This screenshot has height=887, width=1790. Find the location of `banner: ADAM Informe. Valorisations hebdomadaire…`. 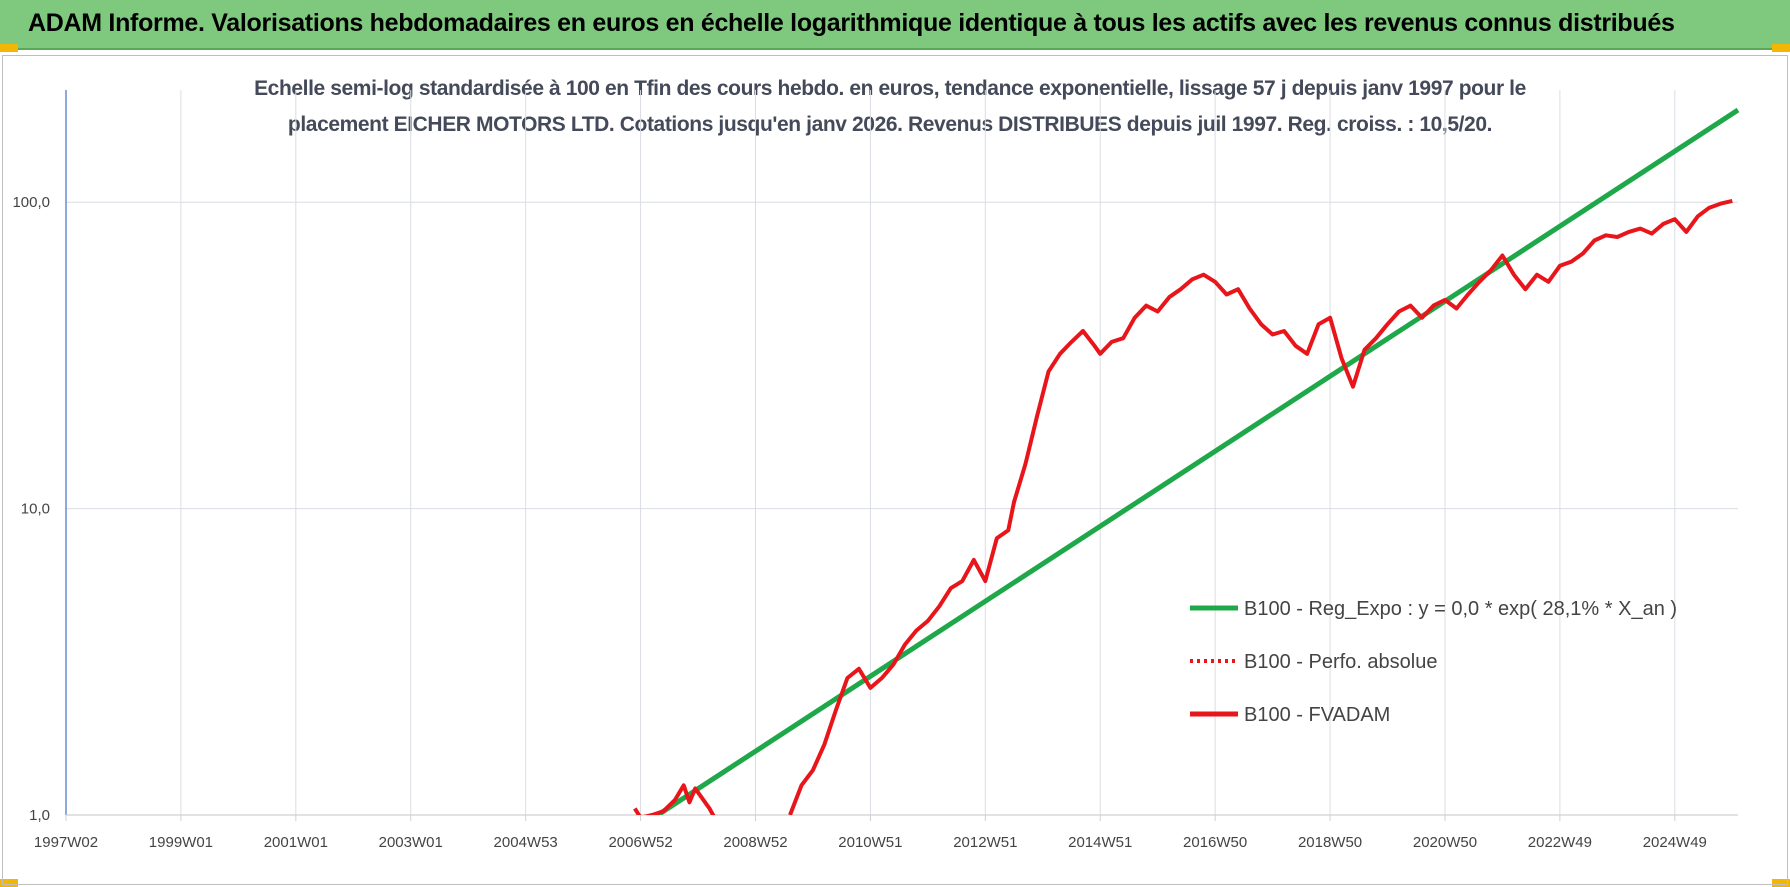

banner: ADAM Informe. Valorisations hebdomadaire… is located at coordinates (895, 25).